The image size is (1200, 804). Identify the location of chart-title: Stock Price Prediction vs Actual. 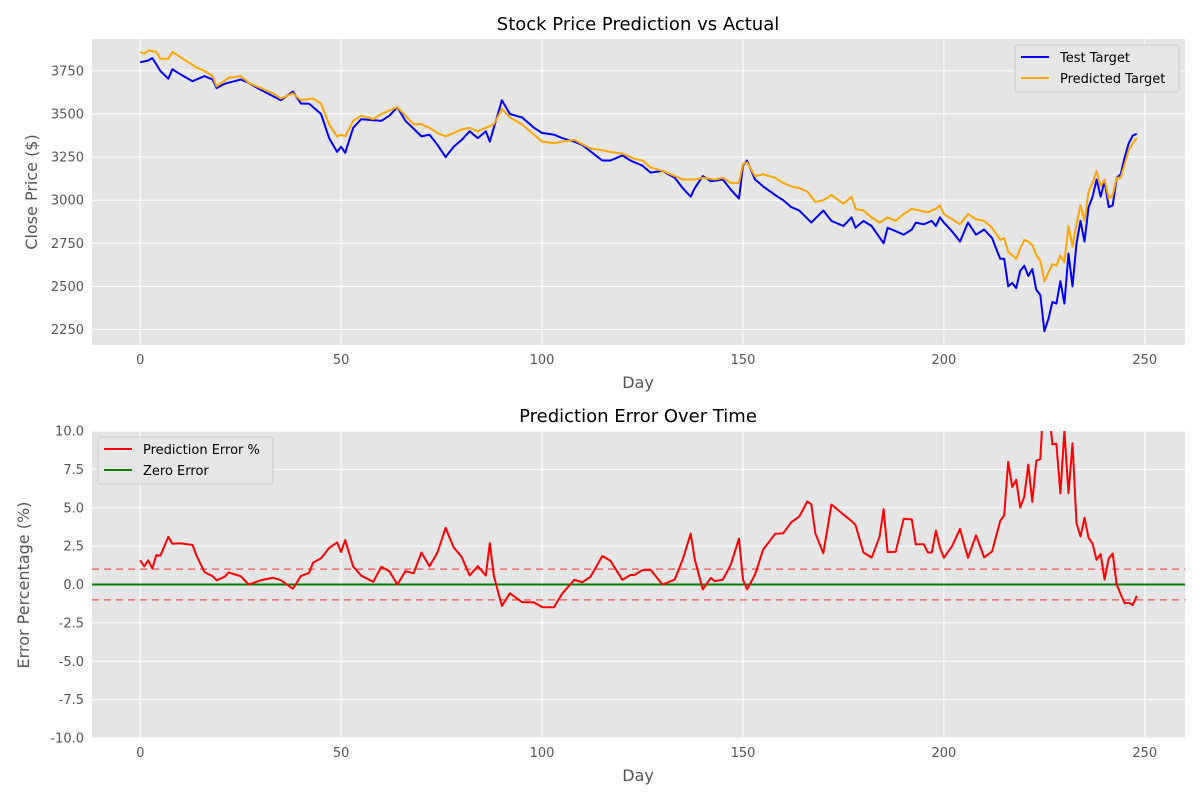
(638, 24).